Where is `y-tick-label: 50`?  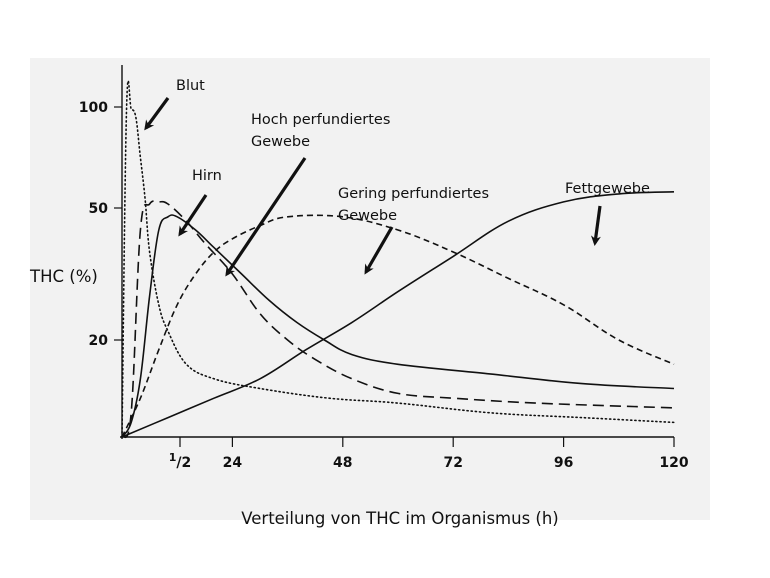 y-tick-label: 50 is located at coordinates (99, 209).